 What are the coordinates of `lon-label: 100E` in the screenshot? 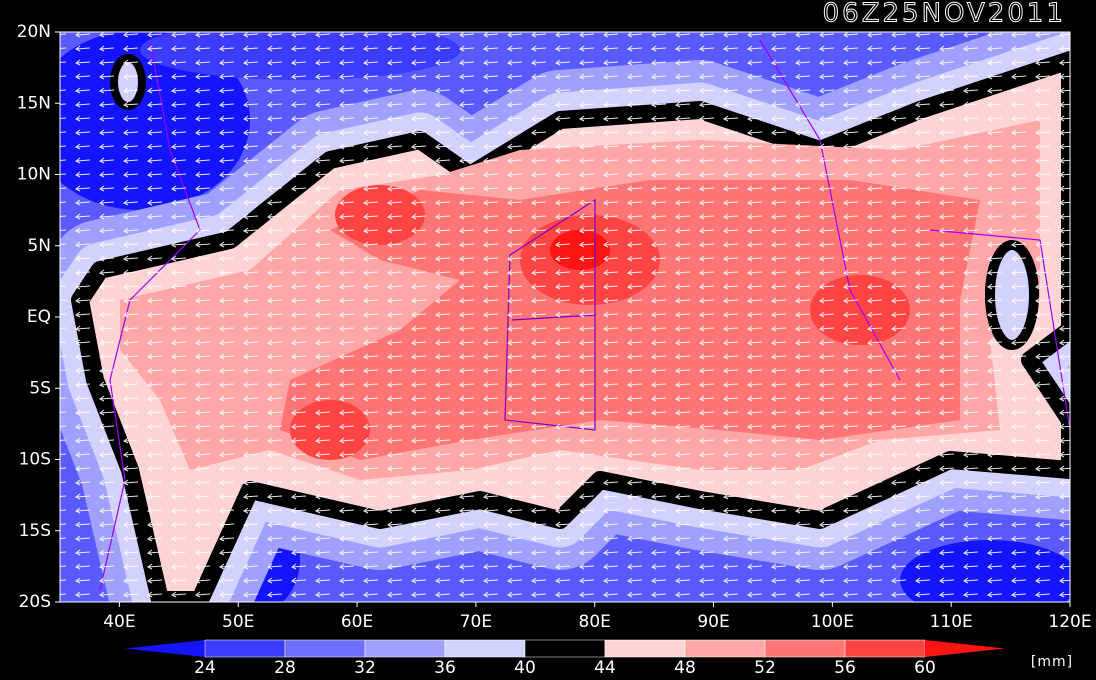 It's located at (832, 622).